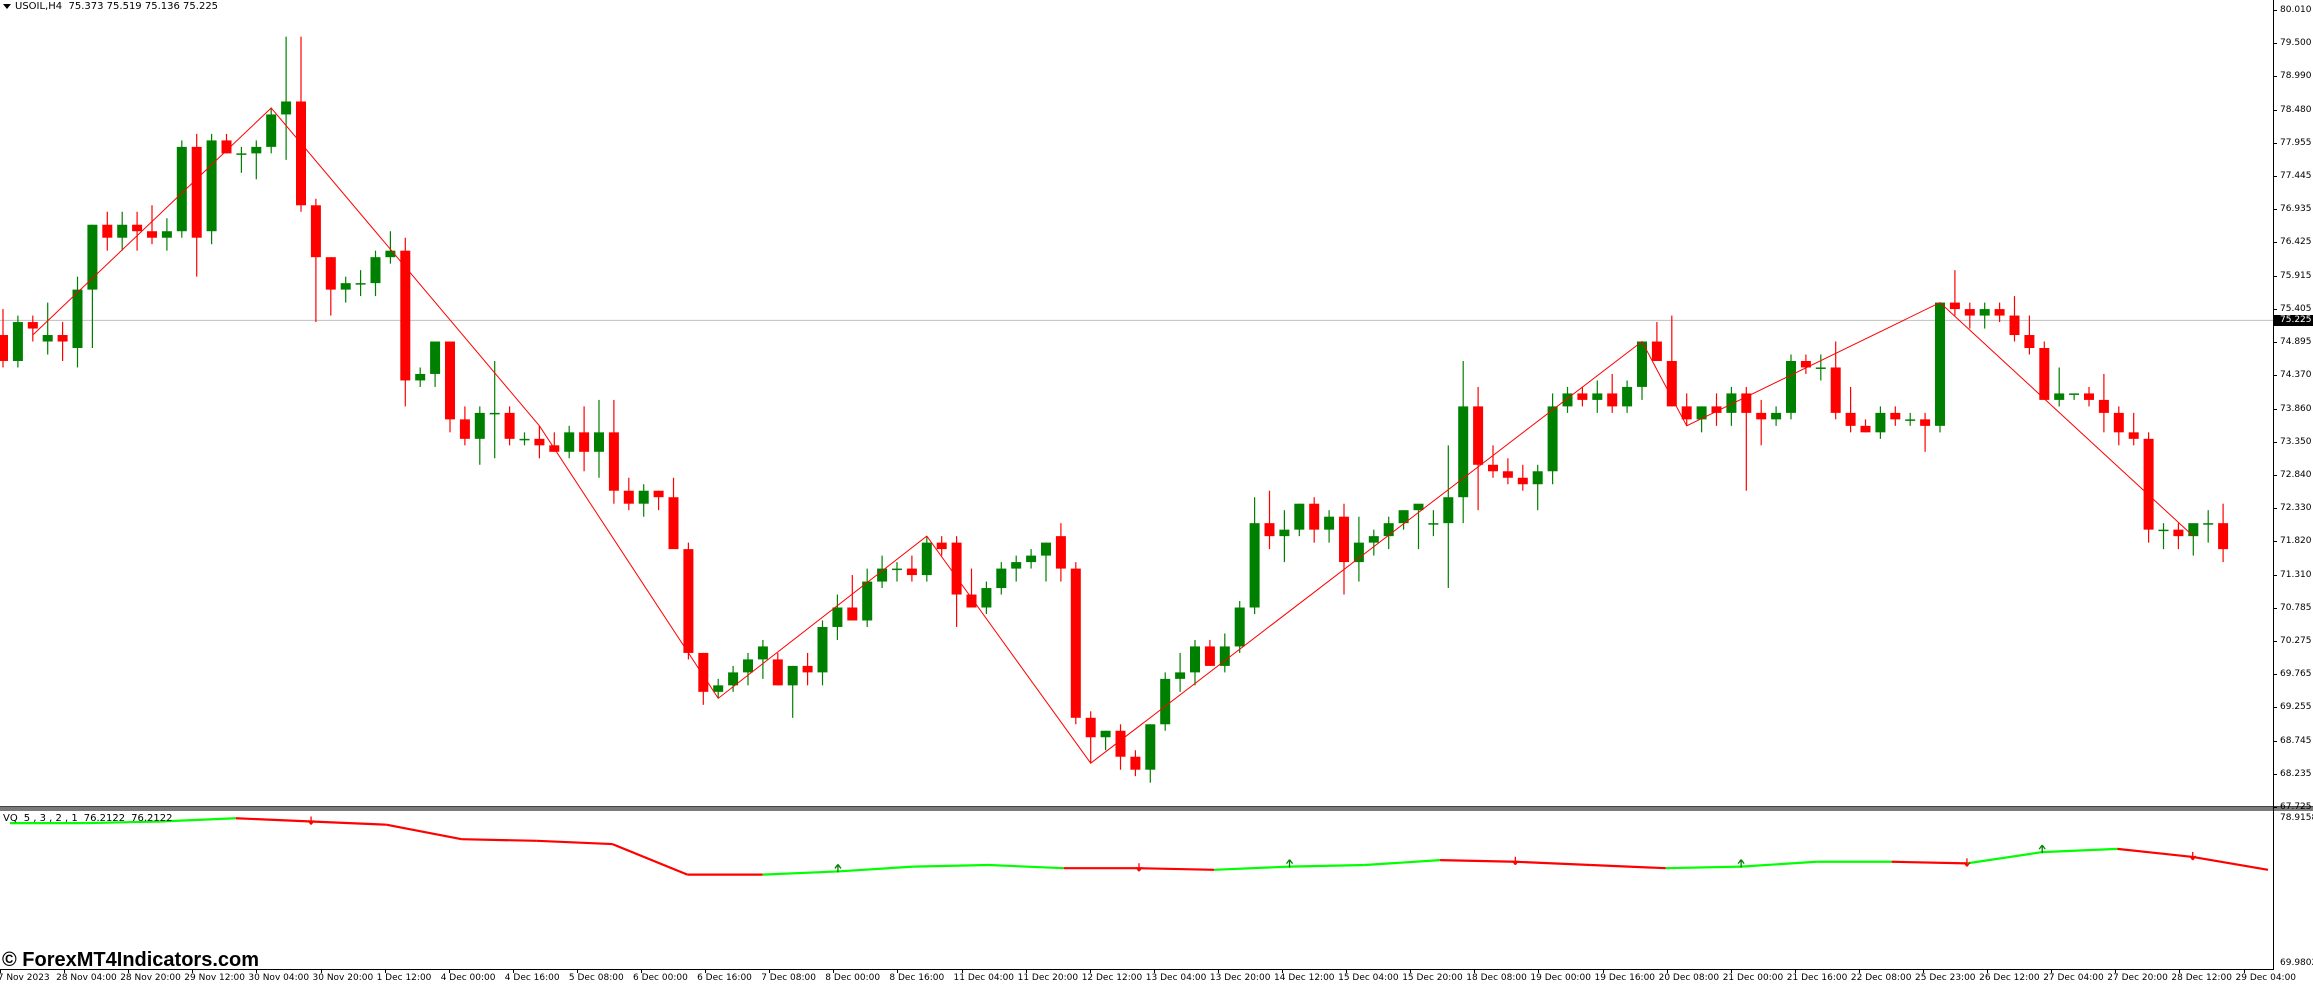 The image size is (2313, 987). I want to click on time-axis-label: 7 Dec 08:00, so click(788, 978).